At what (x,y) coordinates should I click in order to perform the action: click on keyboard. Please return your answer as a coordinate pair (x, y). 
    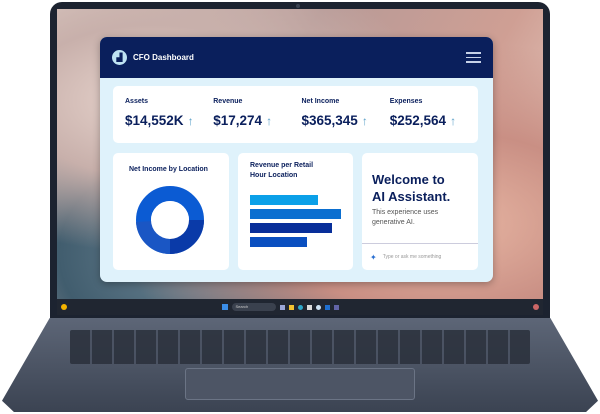
    Looking at the image, I should click on (300, 347).